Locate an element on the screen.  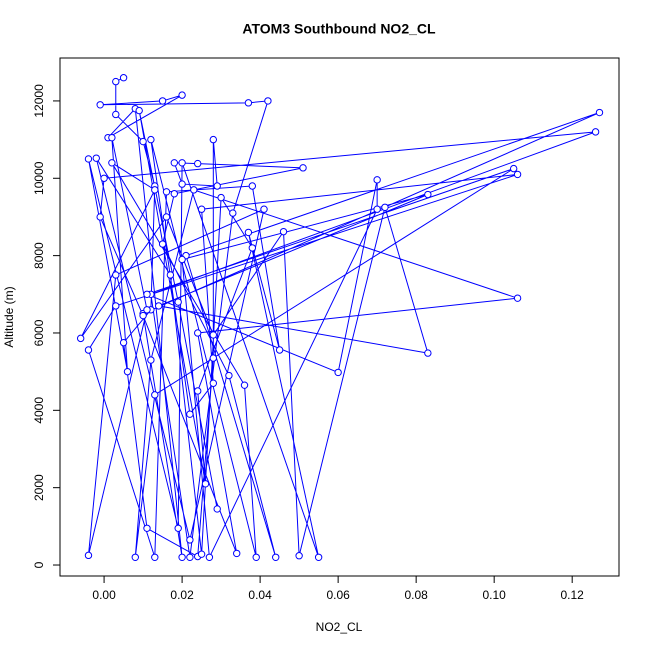
y-tick-label: 2000 is located at coordinates (39, 487).